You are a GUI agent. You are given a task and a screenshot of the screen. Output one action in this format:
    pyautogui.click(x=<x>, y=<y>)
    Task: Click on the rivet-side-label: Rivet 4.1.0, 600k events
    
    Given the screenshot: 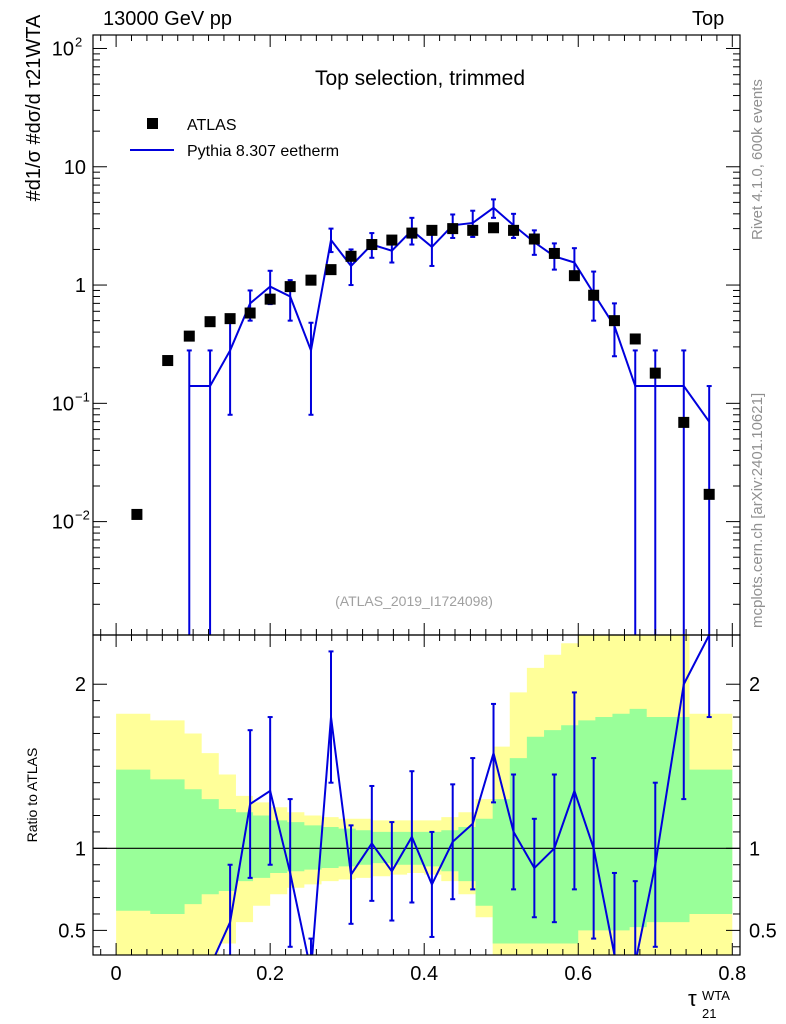 What is the action you would take?
    pyautogui.click(x=757, y=159)
    